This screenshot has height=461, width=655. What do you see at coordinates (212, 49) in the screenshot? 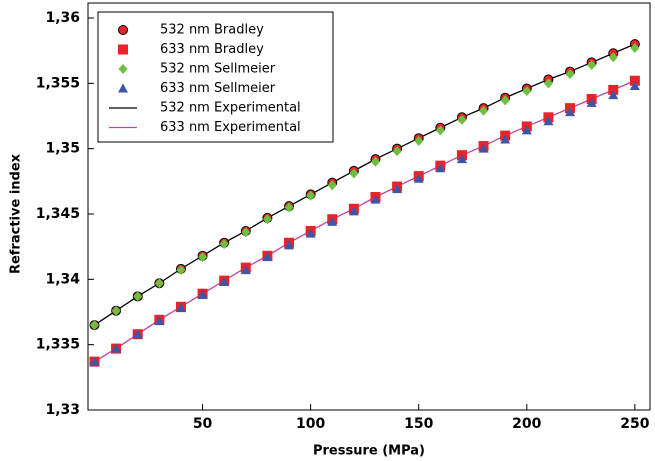
I see `legend-label: 633 nm Bradley` at bounding box center [212, 49].